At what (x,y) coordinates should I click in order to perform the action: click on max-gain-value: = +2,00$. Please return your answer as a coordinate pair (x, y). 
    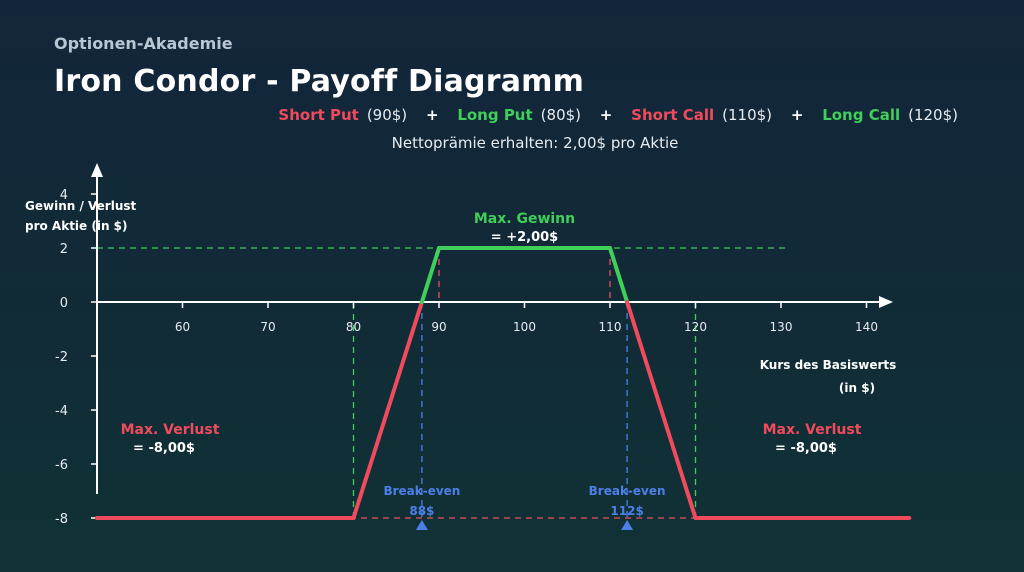
    Looking at the image, I should click on (524, 237).